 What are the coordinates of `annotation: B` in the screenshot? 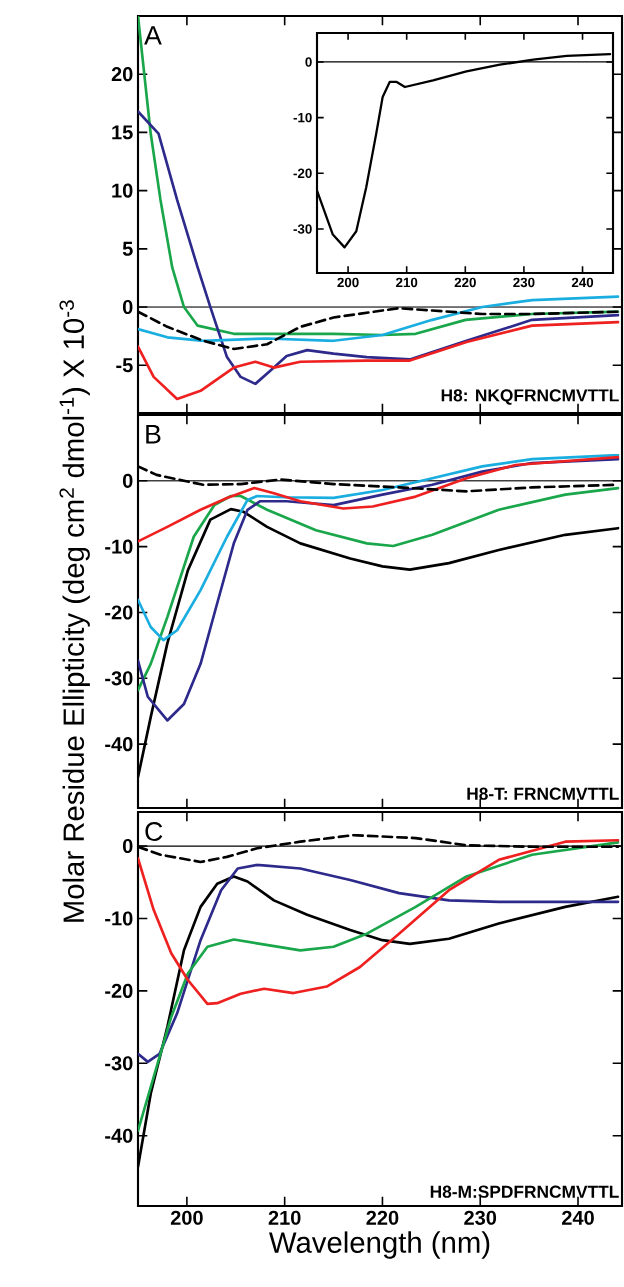 It's located at (153, 434).